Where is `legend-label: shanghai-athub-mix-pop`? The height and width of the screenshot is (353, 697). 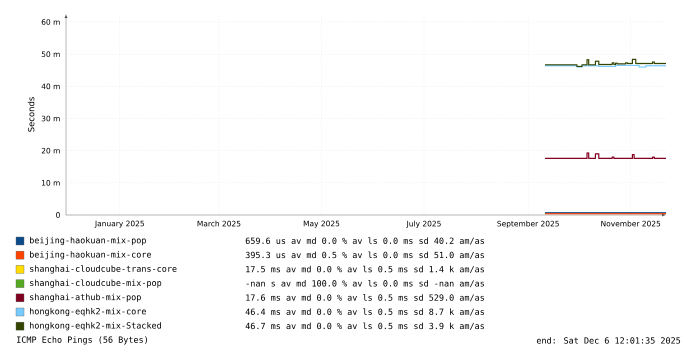 legend-label: shanghai-athub-mix-pop is located at coordinates (85, 298).